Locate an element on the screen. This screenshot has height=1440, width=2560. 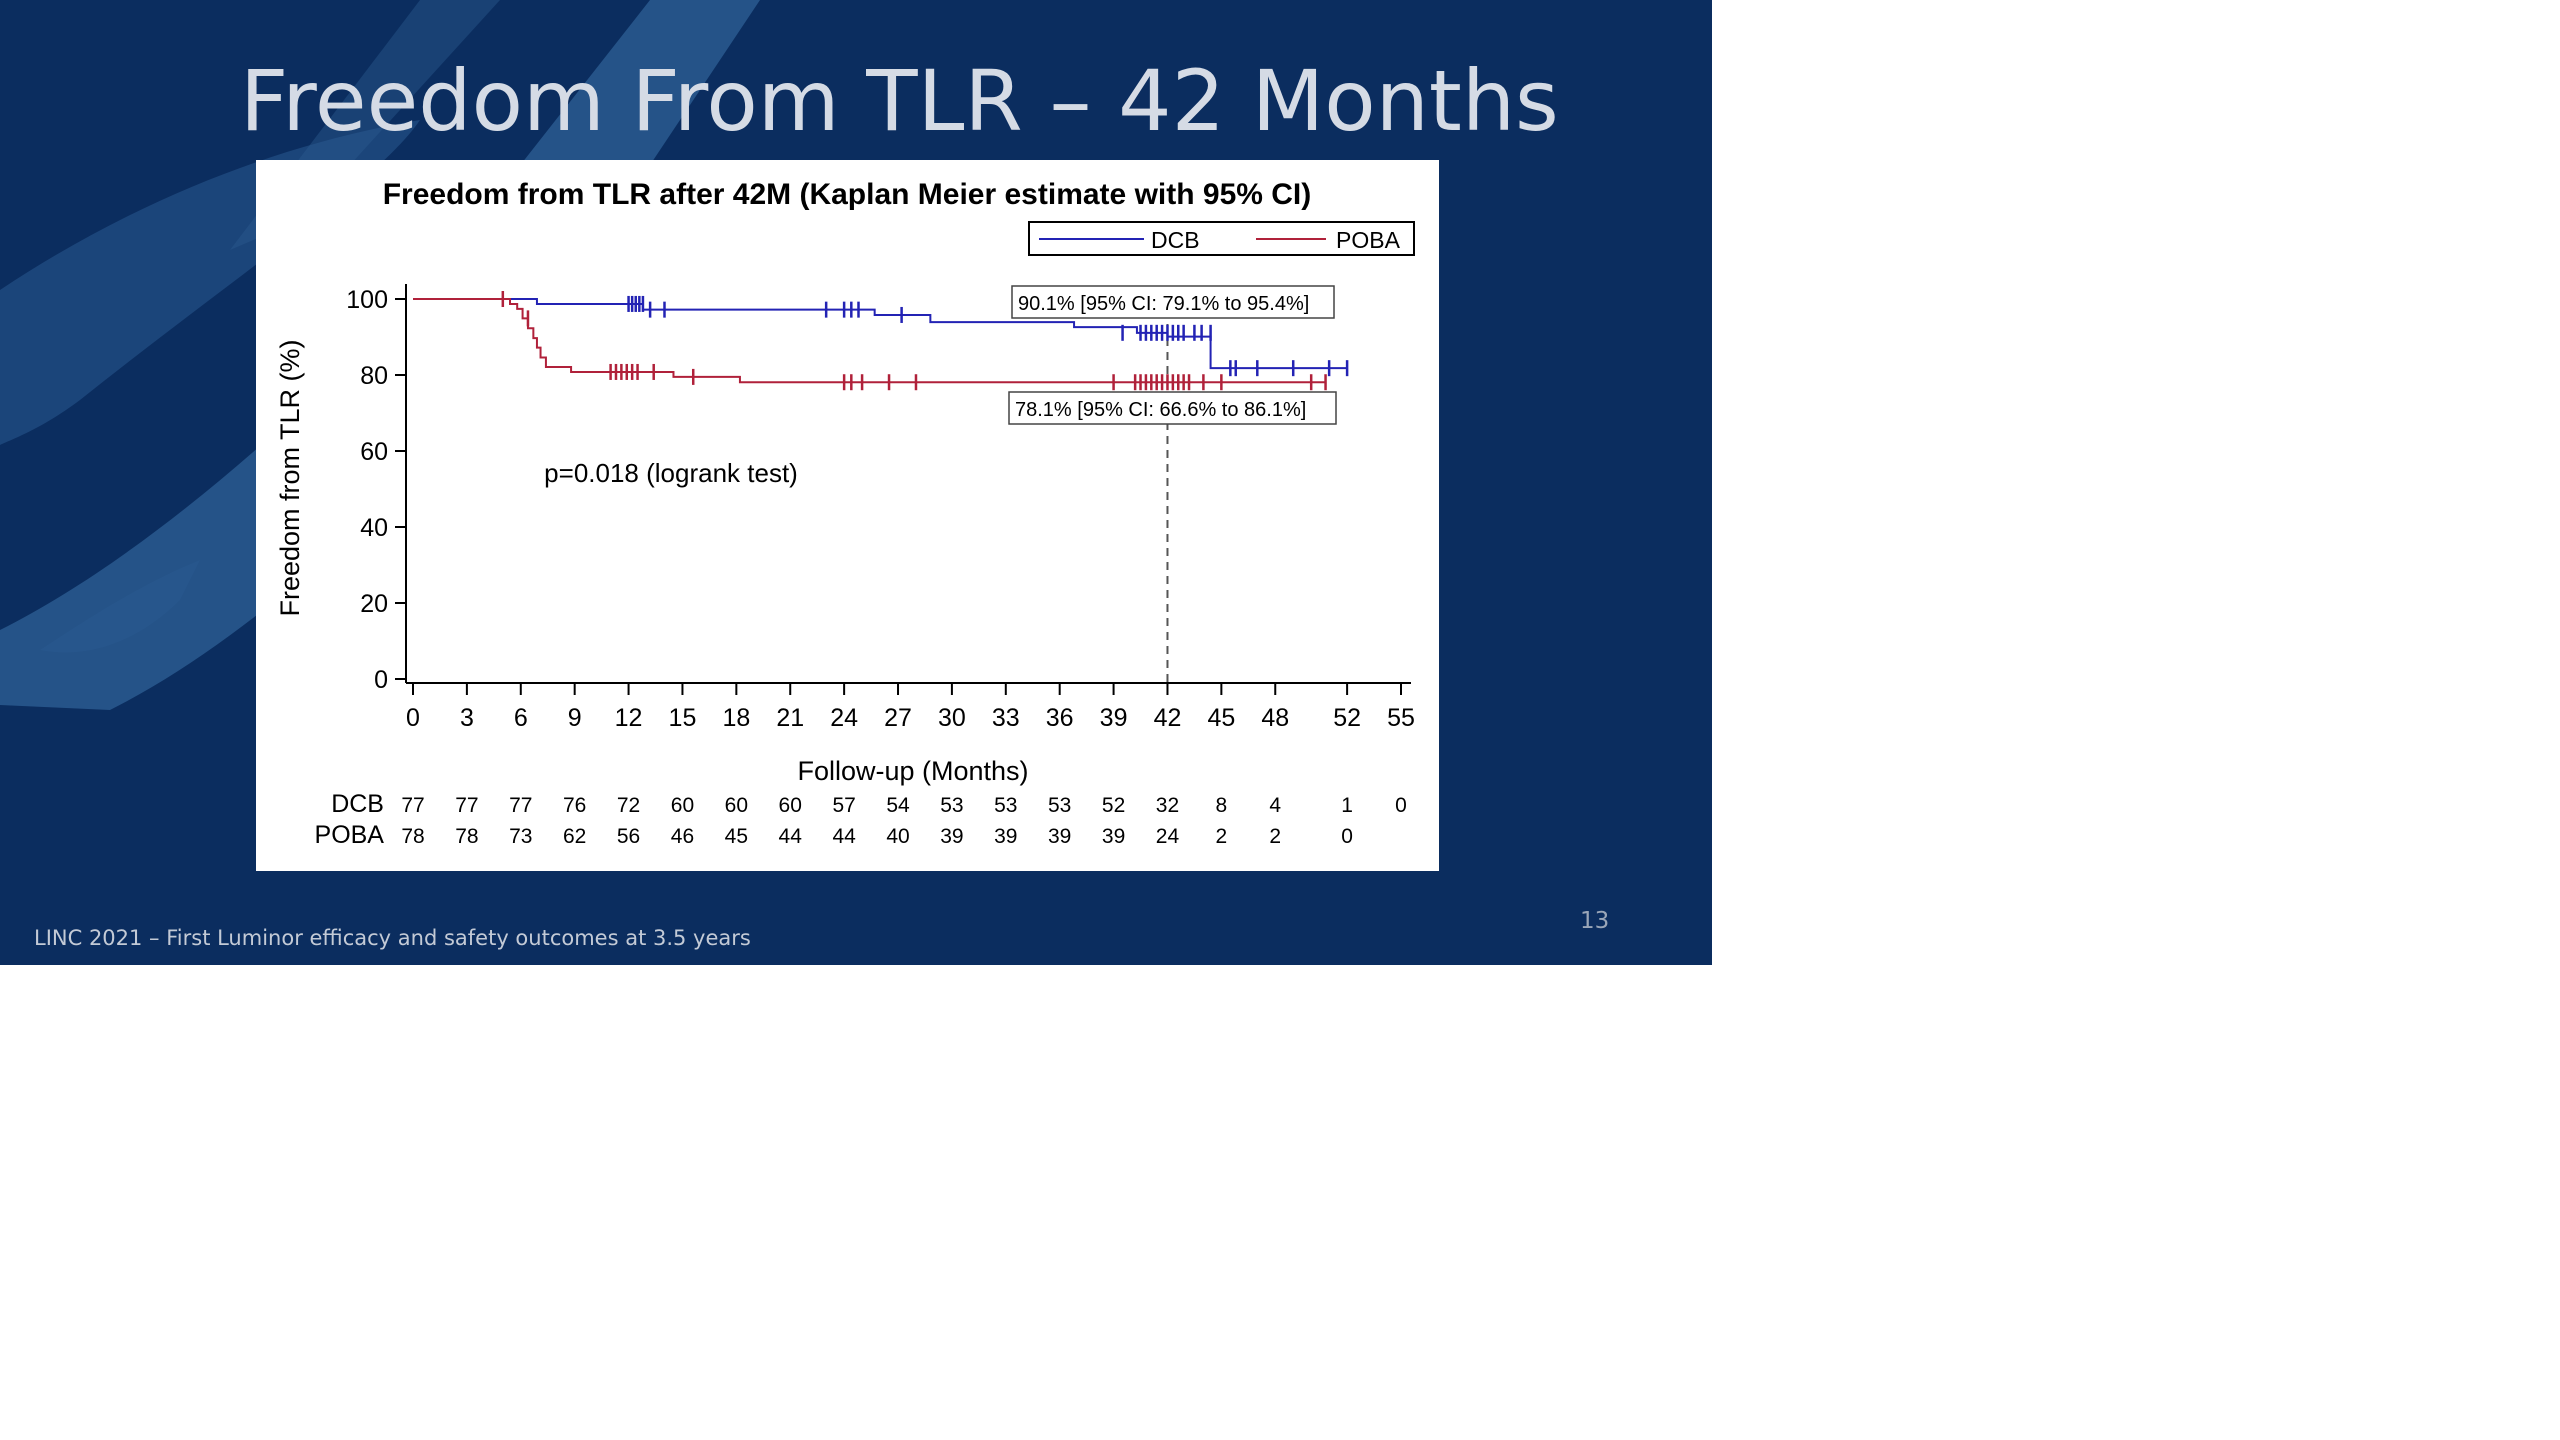
x-tick-label-30: 30 is located at coordinates (952, 718).